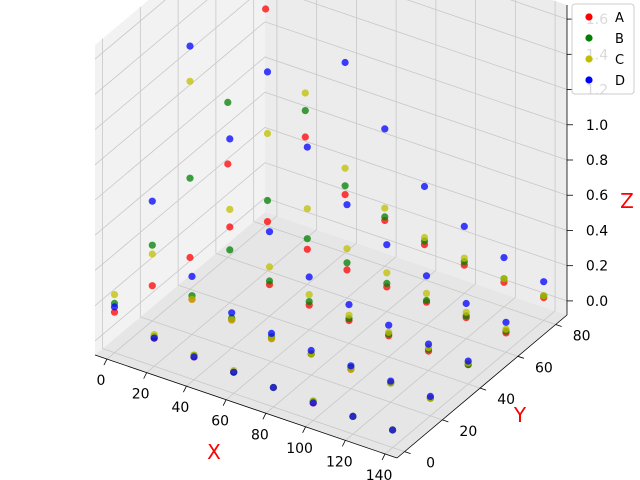 The image size is (640, 480). What do you see at coordinates (331, 30) in the screenshot?
I see `z-gridline` at bounding box center [331, 30].